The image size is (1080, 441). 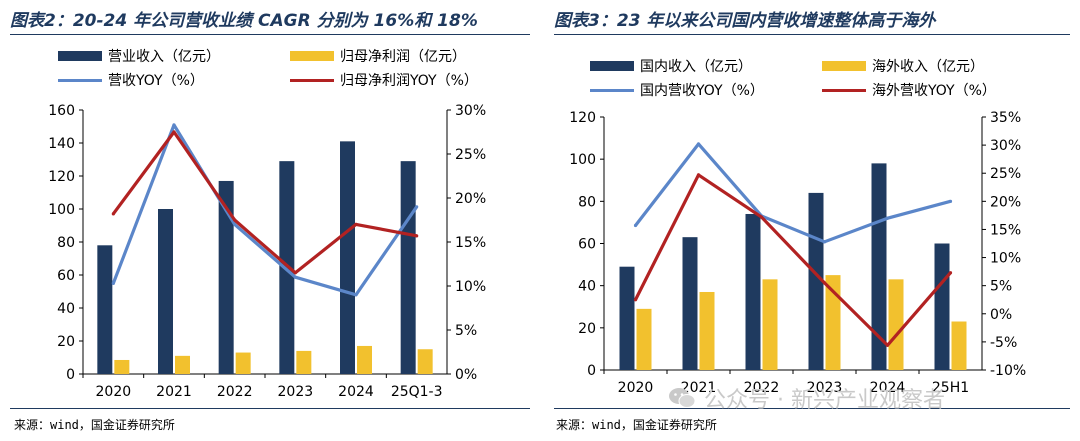 What do you see at coordinates (403, 57) in the screenshot?
I see `legend-label: 归母净利润（亿元）` at bounding box center [403, 57].